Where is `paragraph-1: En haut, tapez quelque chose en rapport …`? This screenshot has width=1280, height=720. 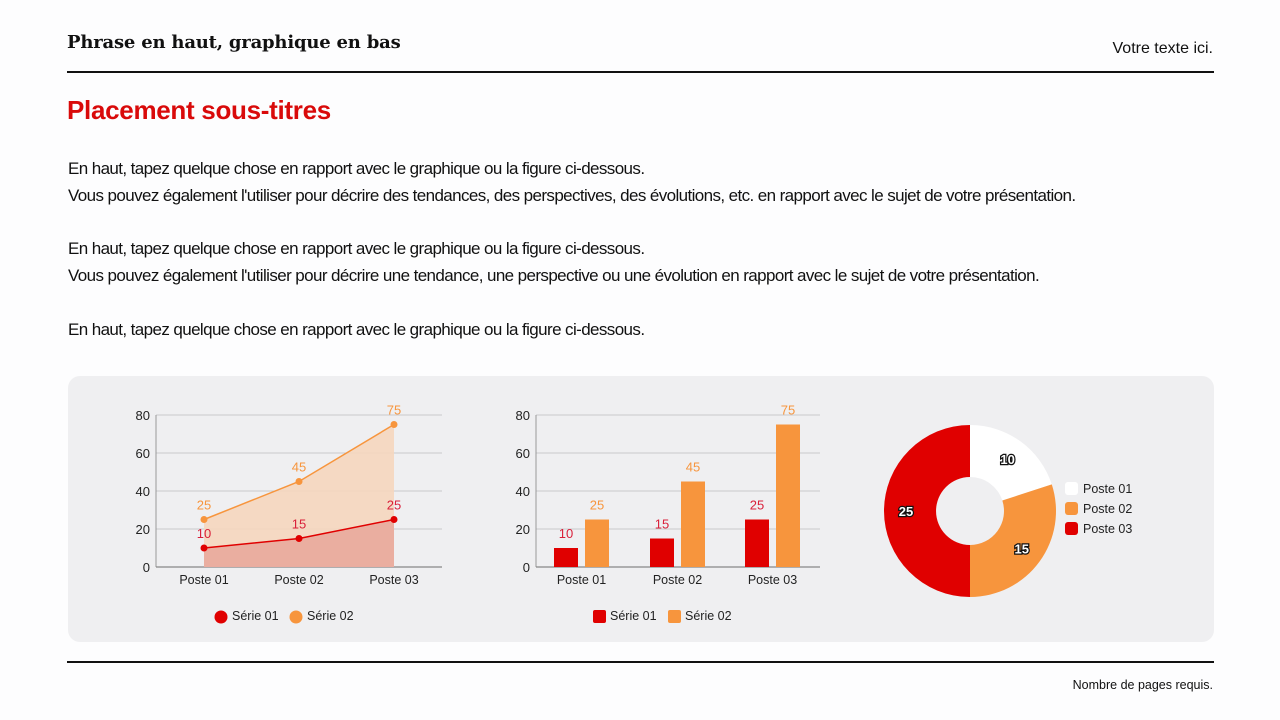
paragraph-1: En haut, tapez quelque chose en rapport … is located at coordinates (572, 182).